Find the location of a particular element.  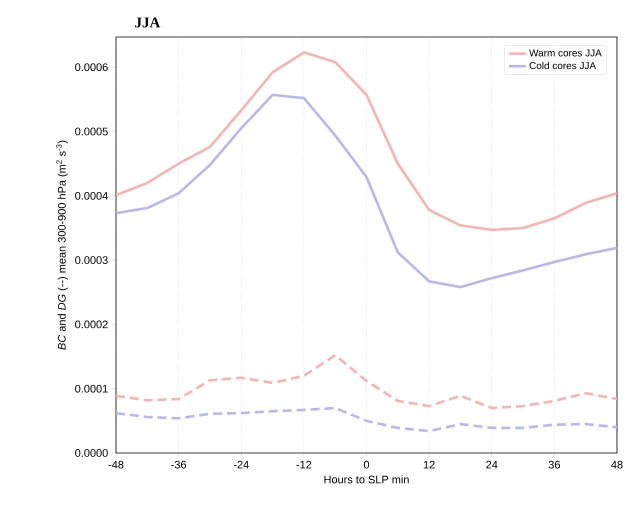

y-axis-title: BC and DG (--) mean 300-900 hPa (m$^{2}$ s$^{-3}$) is located at coordinates (62, 245).